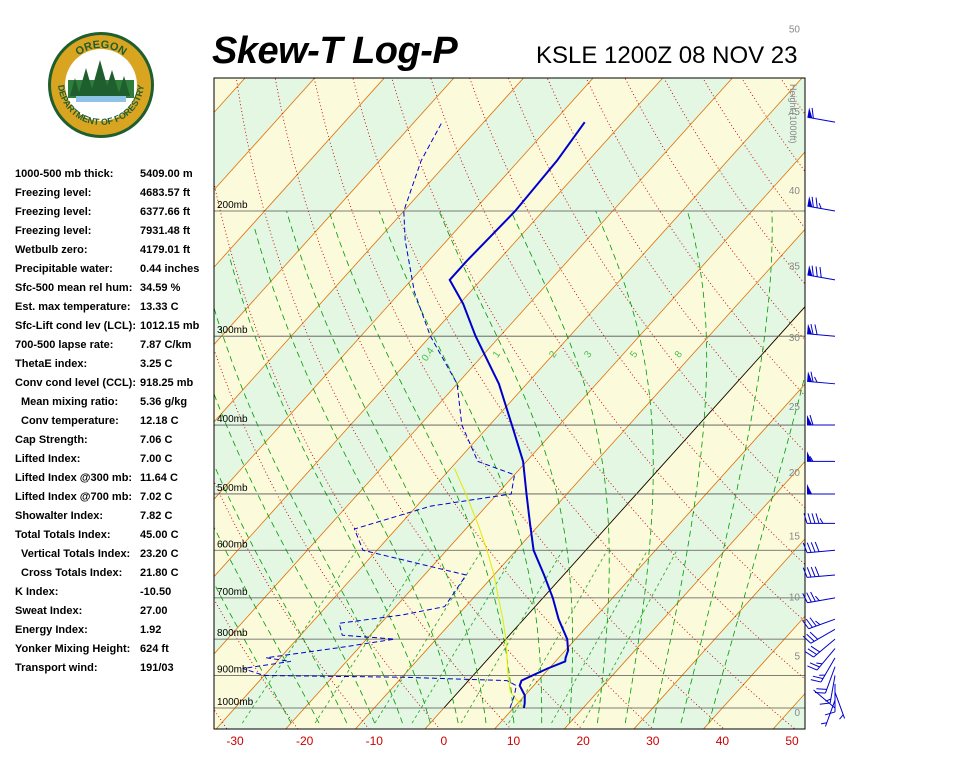 This screenshot has height=768, width=960. I want to click on index-label: Mean mixing ratio:, so click(70, 402).